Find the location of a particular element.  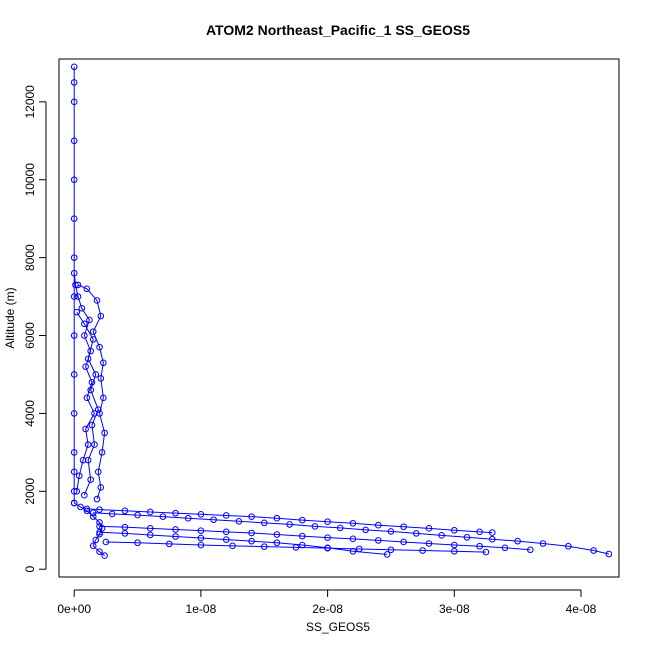

x-axis: 0e+00 1e-08 2e-08 3e-08 4e-08 is located at coordinates (327, 602).